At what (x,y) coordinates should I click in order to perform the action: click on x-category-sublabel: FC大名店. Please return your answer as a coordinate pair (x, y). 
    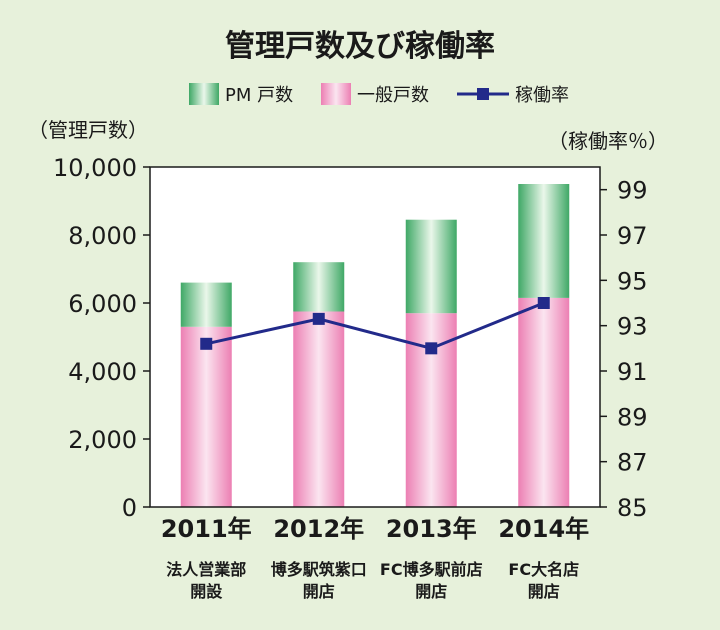
    Looking at the image, I should click on (543, 569).